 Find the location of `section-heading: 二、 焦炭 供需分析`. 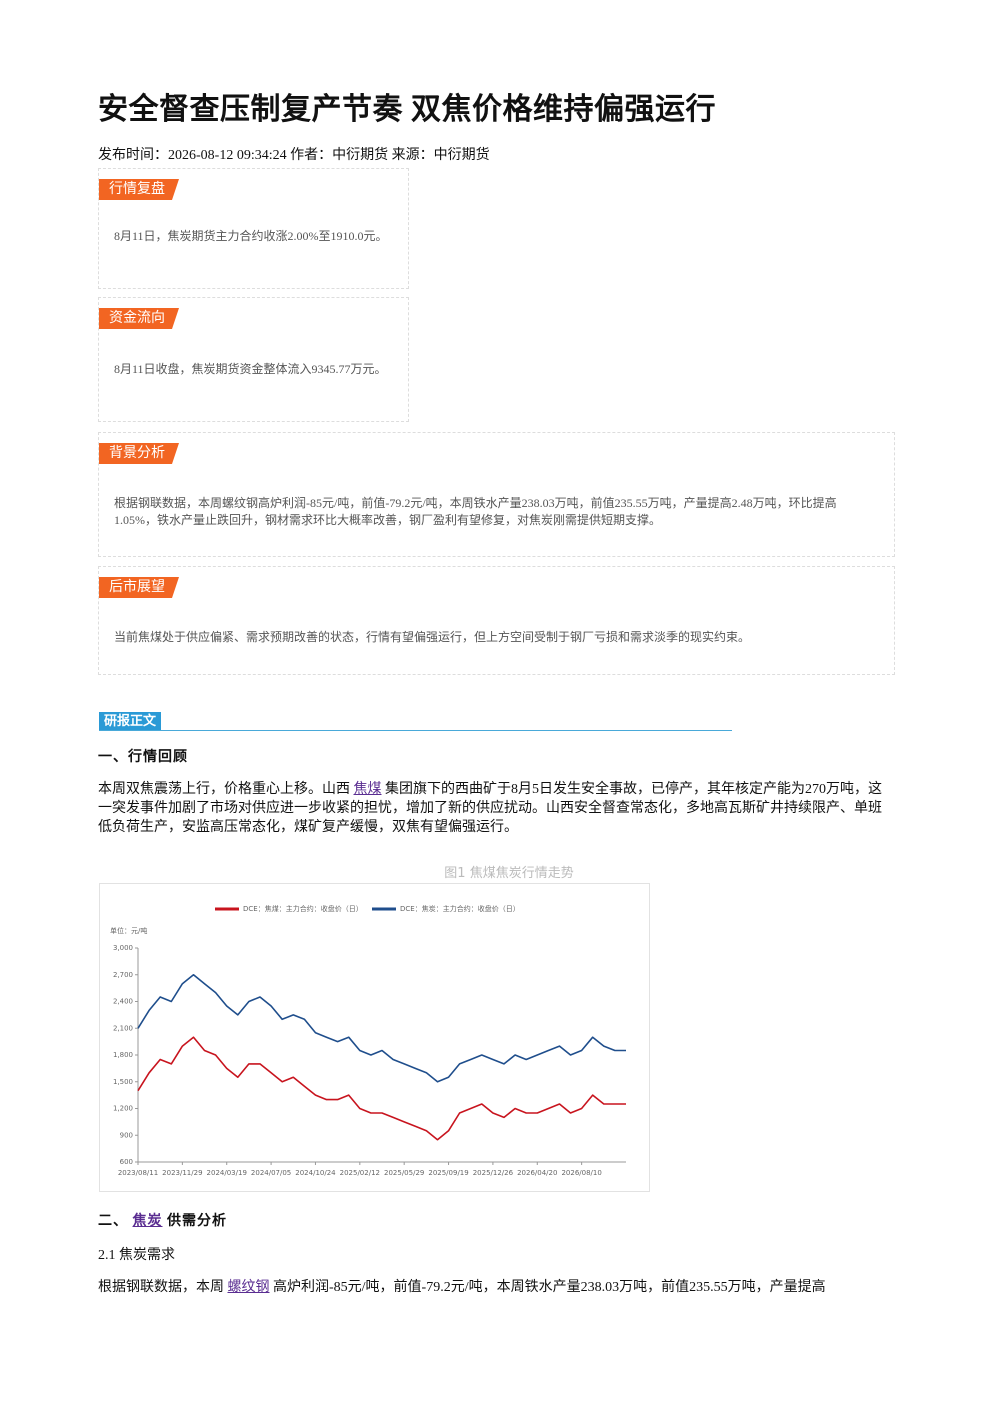

section-heading: 二、 焦炭 供需分析 is located at coordinates (162, 1220).